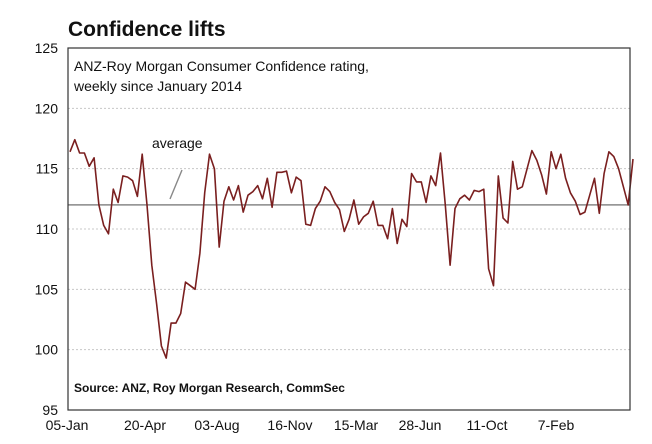 This screenshot has height=444, width=652. What do you see at coordinates (50, 410) in the screenshot?
I see `y-tick-label: 95` at bounding box center [50, 410].